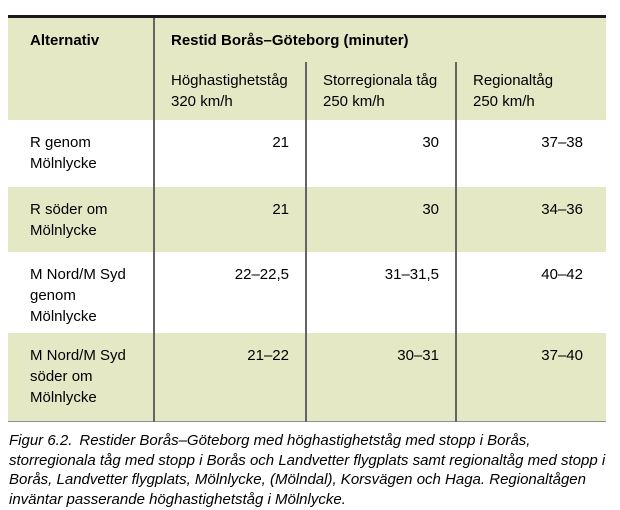  I want to click on value-cell: 22–22,5, so click(229, 292).